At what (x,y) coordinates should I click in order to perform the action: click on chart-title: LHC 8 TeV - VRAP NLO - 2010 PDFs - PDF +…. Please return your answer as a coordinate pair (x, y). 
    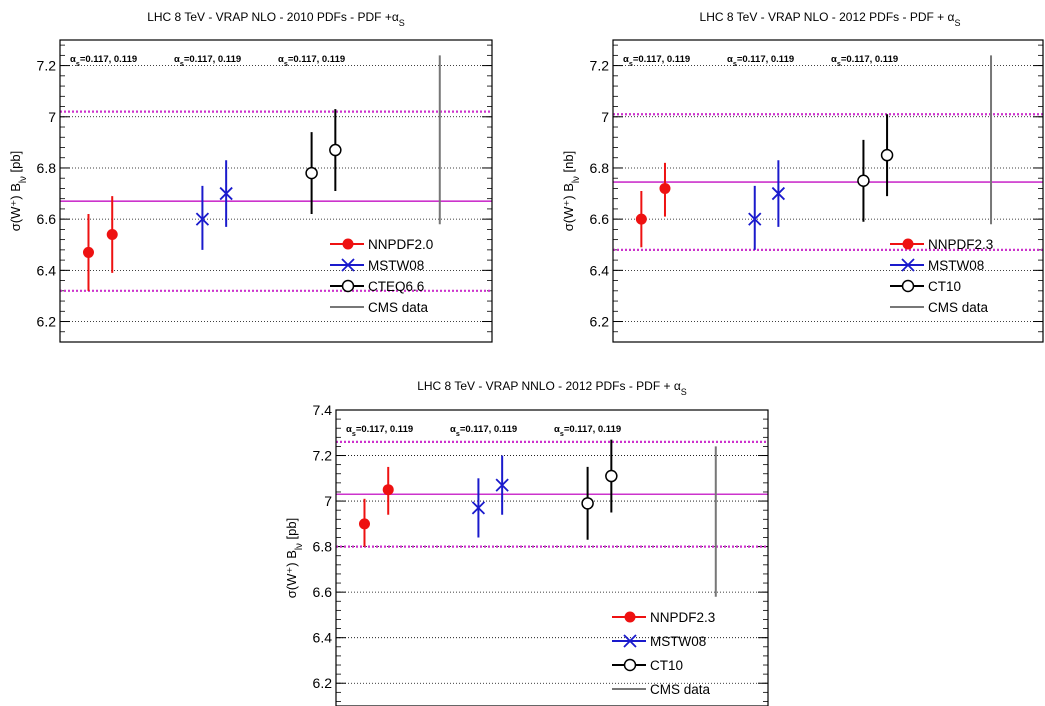
    Looking at the image, I should click on (276, 19).